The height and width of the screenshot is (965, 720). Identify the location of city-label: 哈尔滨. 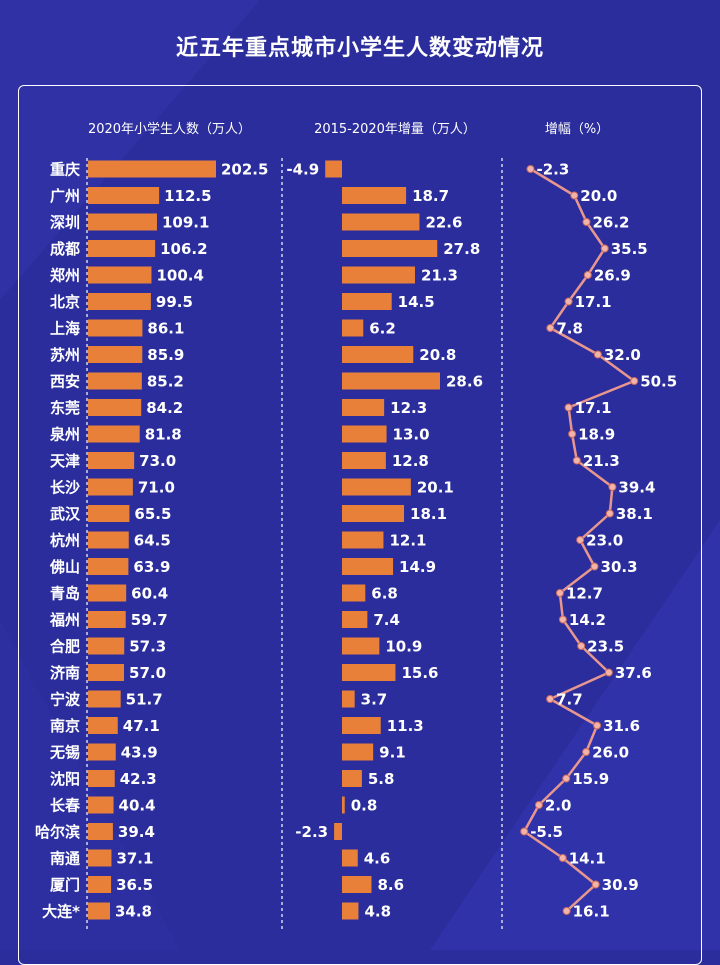
(57, 832).